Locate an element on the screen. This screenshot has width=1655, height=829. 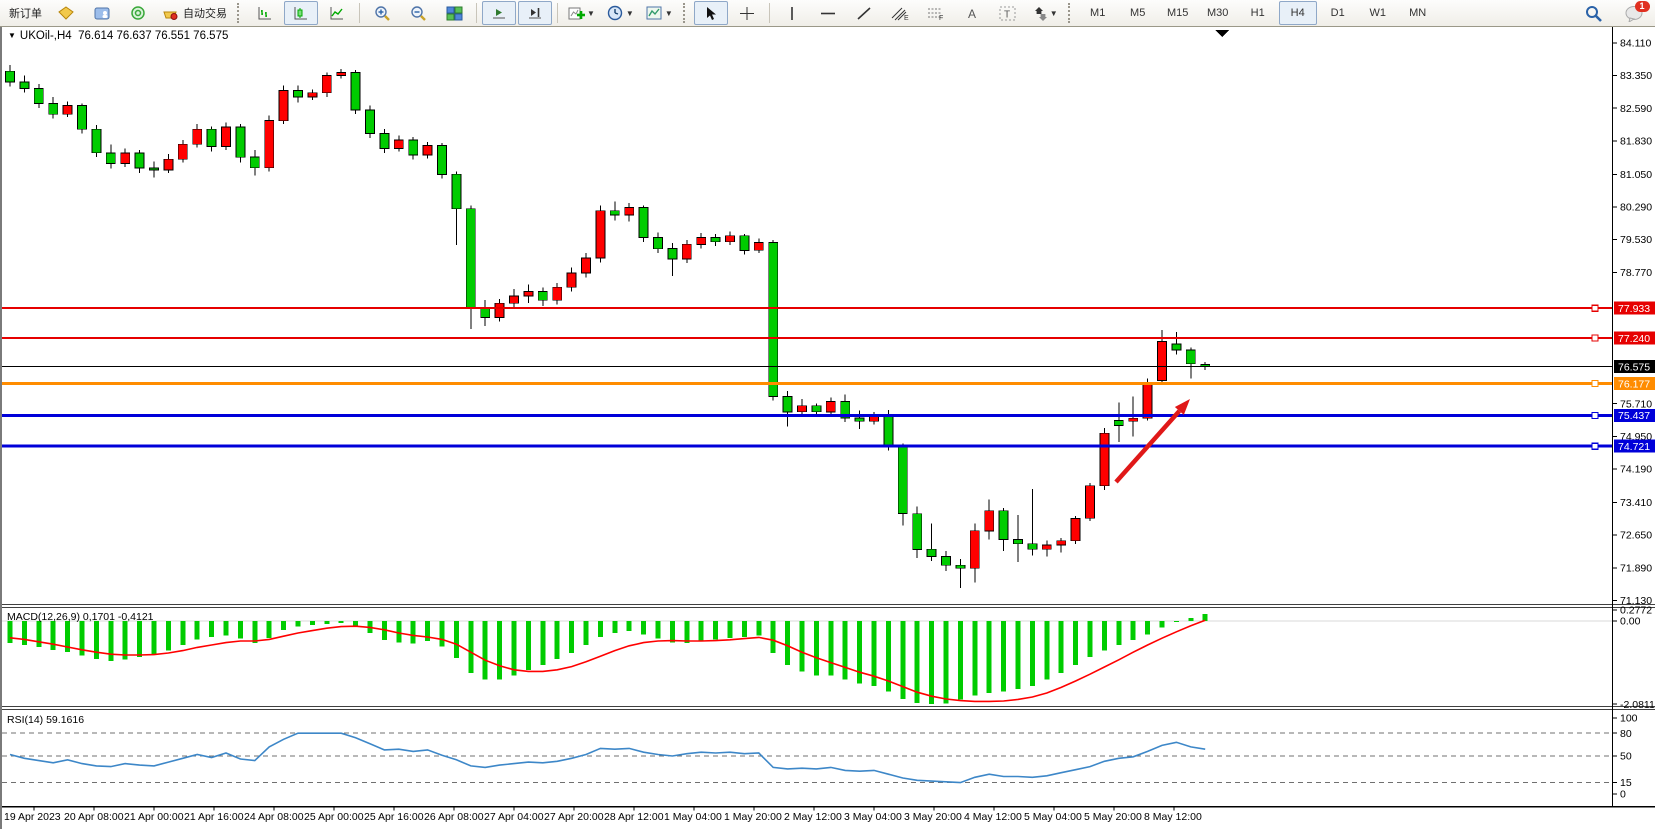
cursor-button is located at coordinates (710, 13).